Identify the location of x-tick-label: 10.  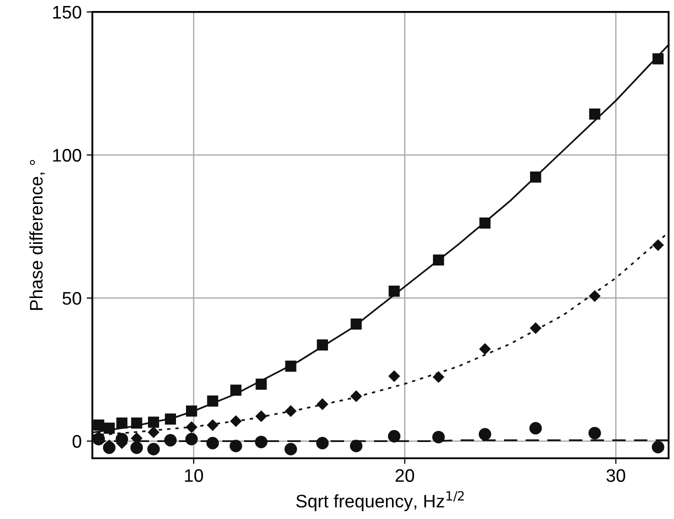
(193, 475).